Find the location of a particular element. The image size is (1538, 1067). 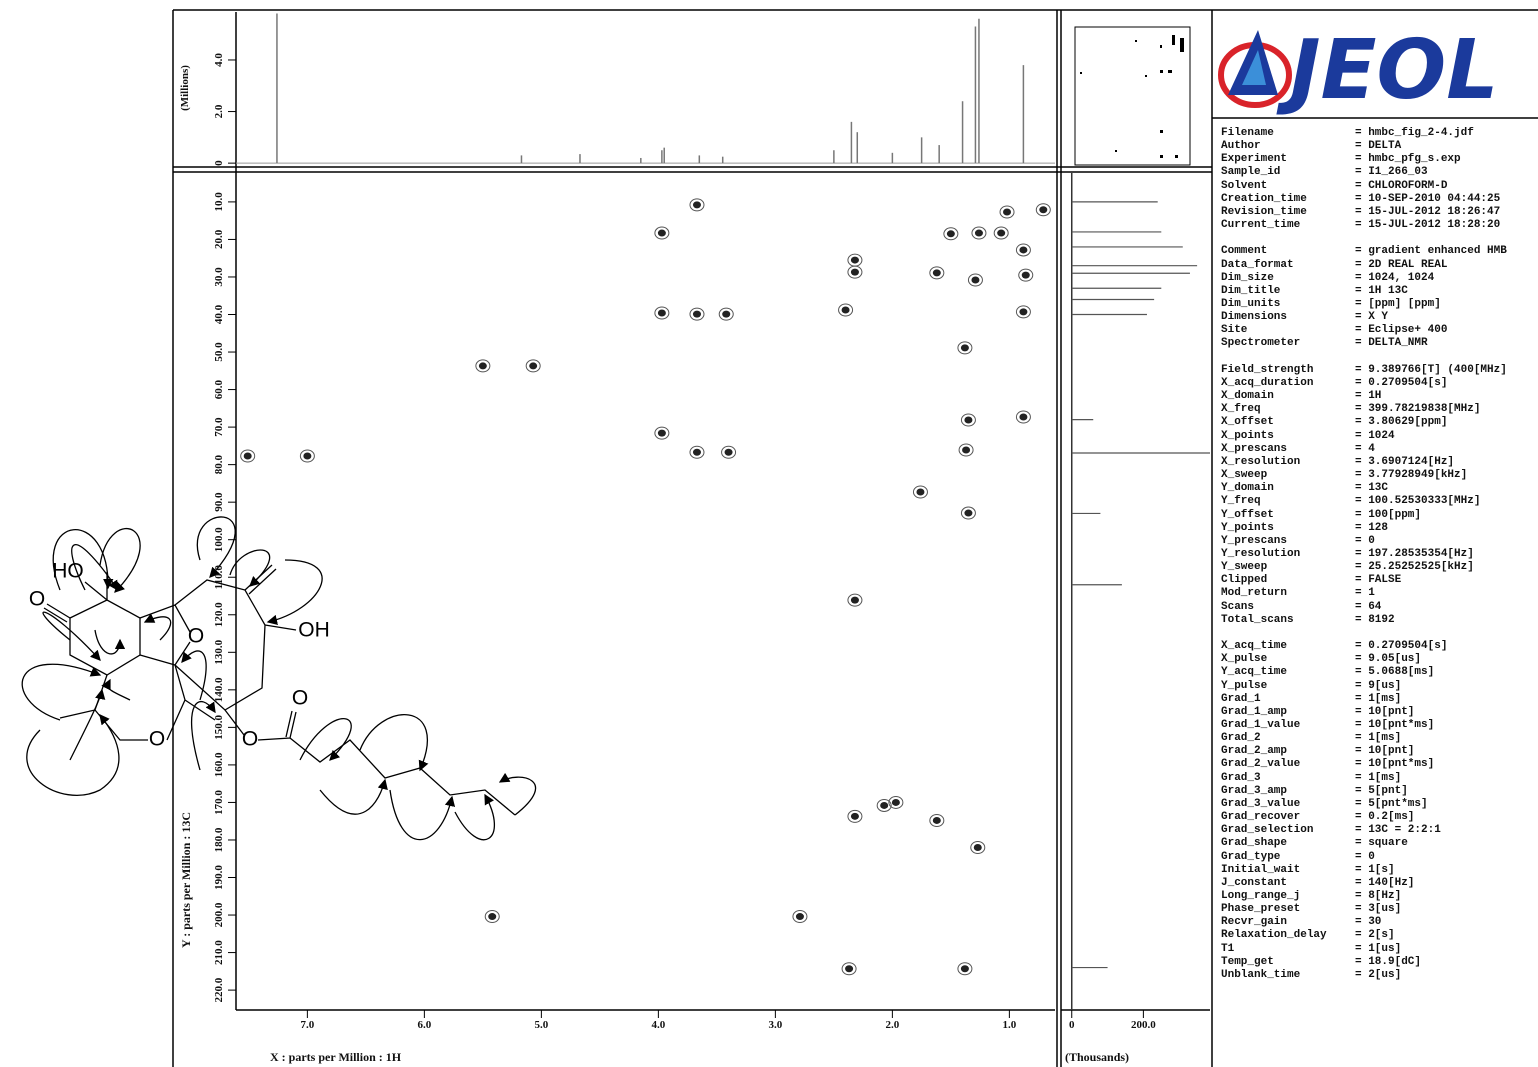

logo-text: JEOL is located at coordinates (1387, 70).